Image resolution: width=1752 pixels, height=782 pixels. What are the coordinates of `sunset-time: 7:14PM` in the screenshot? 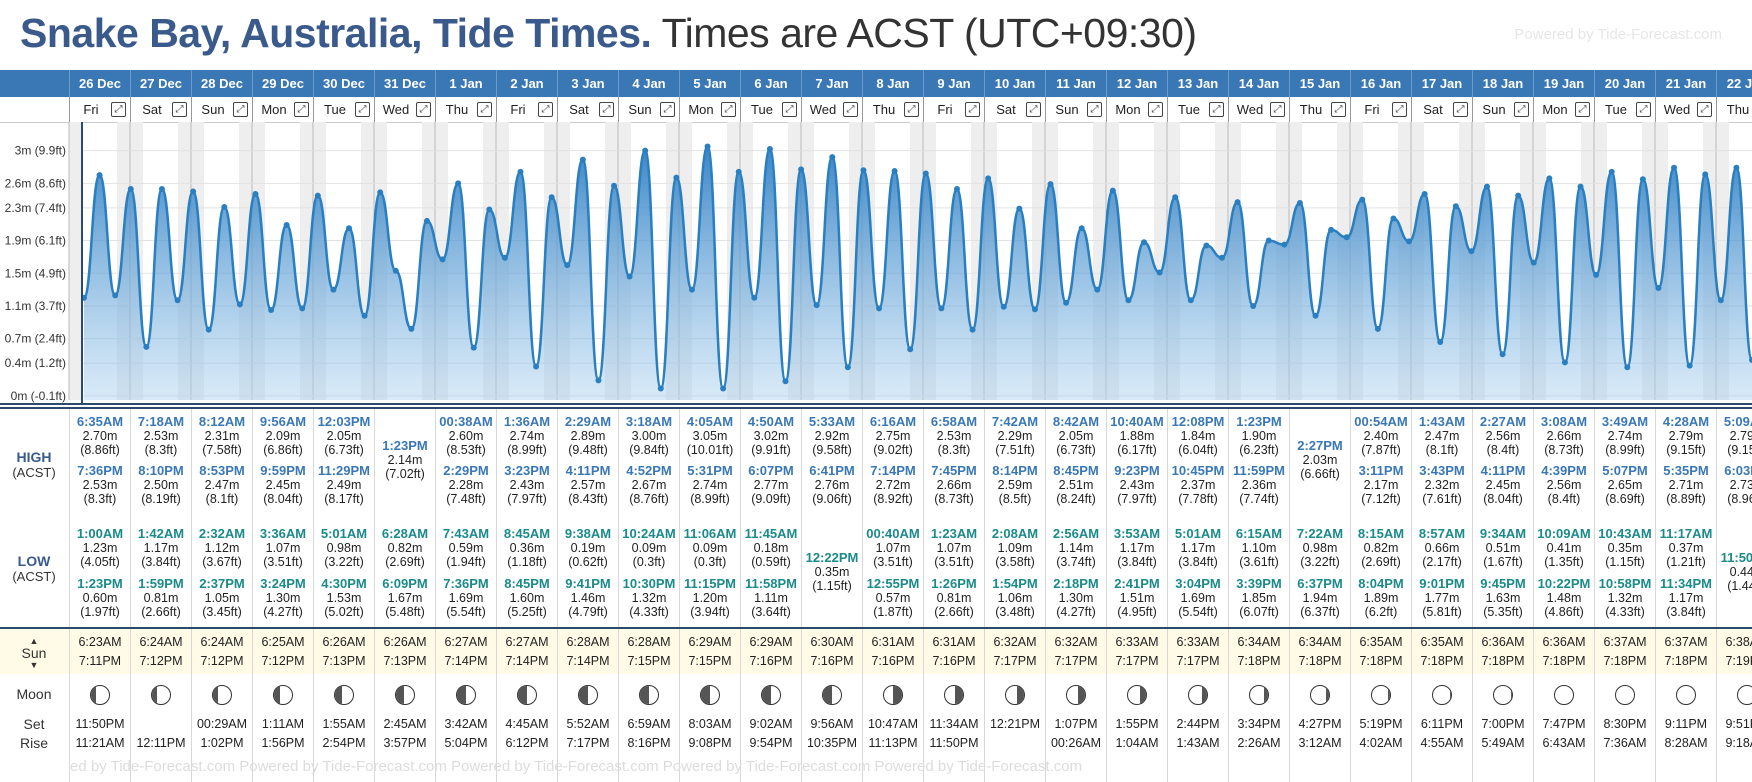 It's located at (466, 661).